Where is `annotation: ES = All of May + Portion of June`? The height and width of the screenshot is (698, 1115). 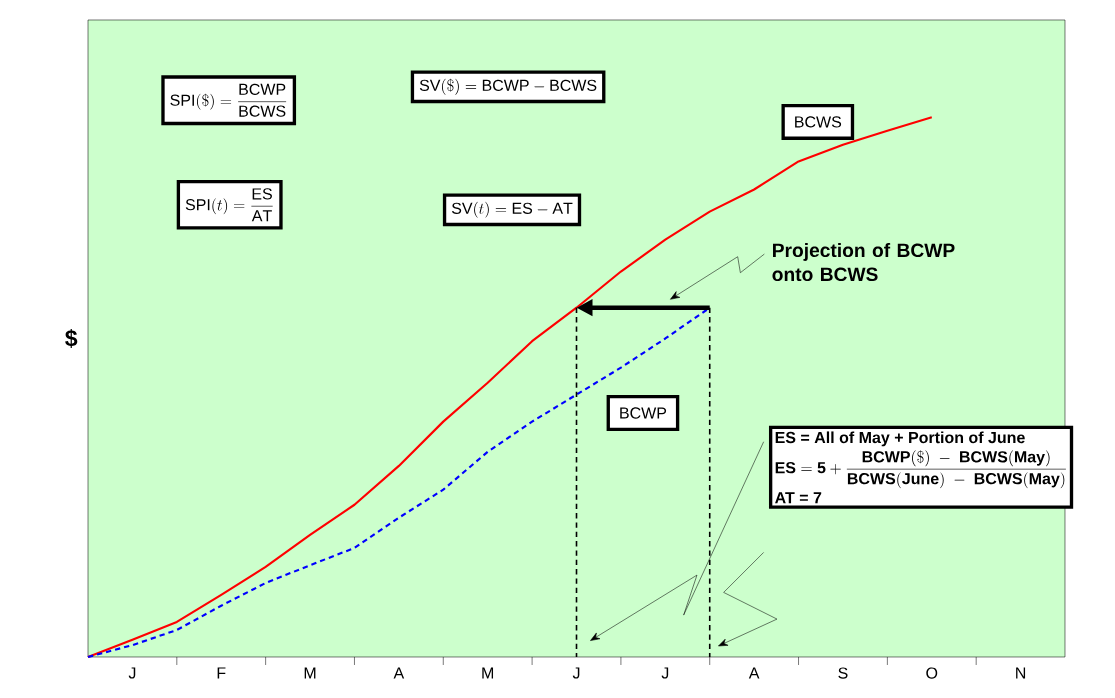 annotation: ES = All of May + Portion of June is located at coordinates (900, 439).